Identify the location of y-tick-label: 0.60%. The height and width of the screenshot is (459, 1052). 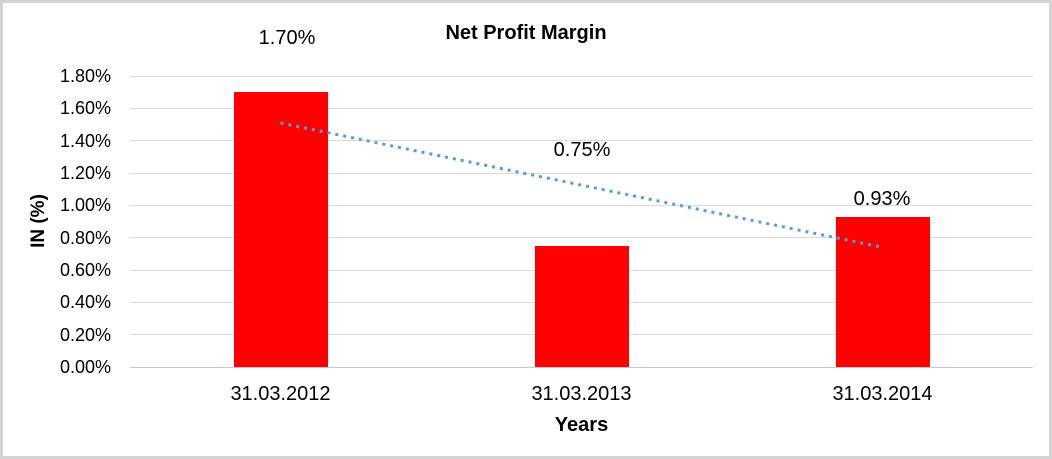
(85, 270).